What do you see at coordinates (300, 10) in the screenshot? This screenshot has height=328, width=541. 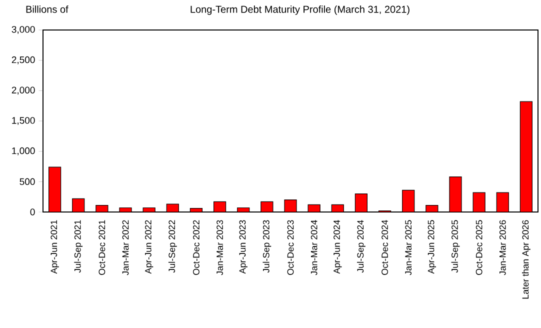 I see `chart-title: Long-Term Debt Maturity Profile (March 31, 2021)` at bounding box center [300, 10].